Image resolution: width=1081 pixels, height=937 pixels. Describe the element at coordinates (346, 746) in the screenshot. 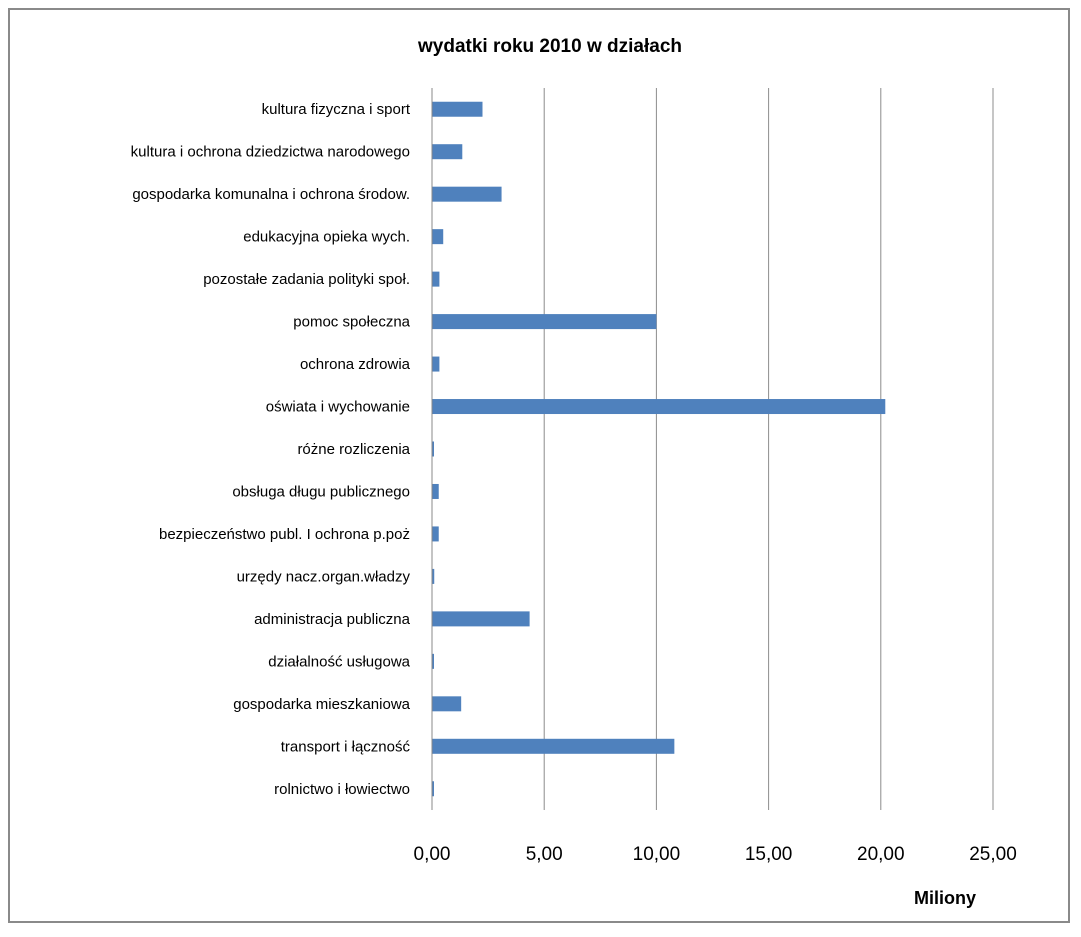

I see `category-label: transport i łączność` at that location.